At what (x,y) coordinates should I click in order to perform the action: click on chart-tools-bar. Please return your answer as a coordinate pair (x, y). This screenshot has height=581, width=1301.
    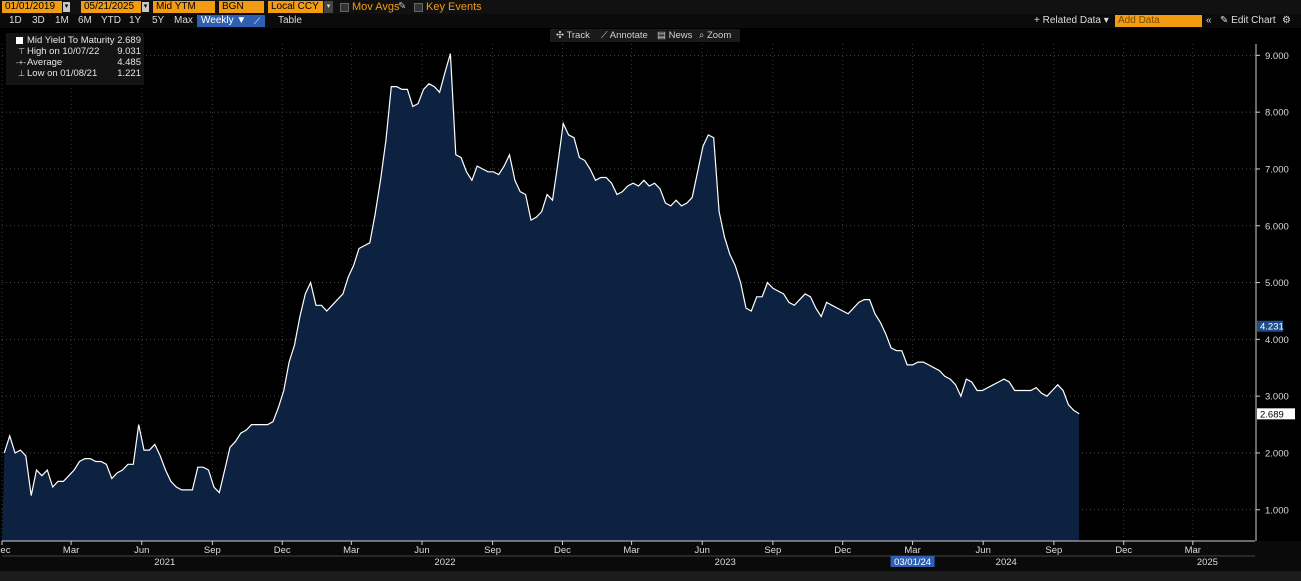
    Looking at the image, I should click on (645, 35).